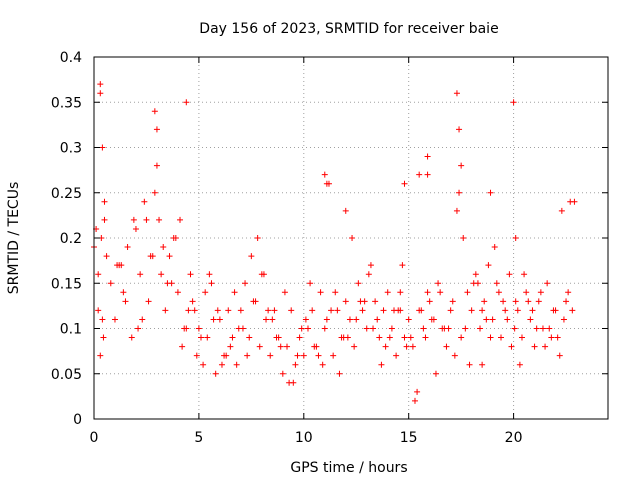 Image resolution: width=640 pixels, height=480 pixels. What do you see at coordinates (348, 468) in the screenshot?
I see `x-axis-label: GPS time / hours` at bounding box center [348, 468].